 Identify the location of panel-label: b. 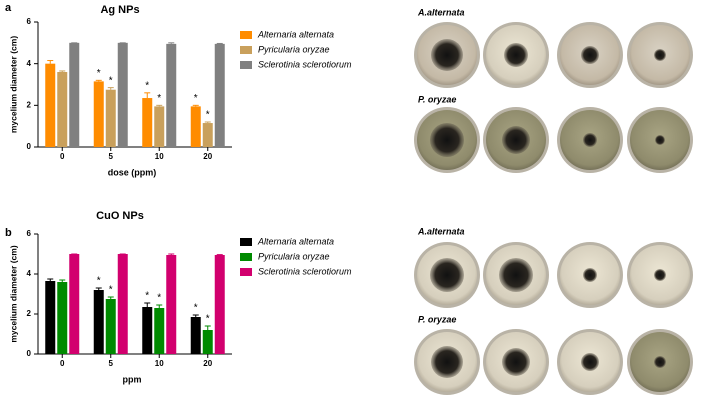
(8, 233).